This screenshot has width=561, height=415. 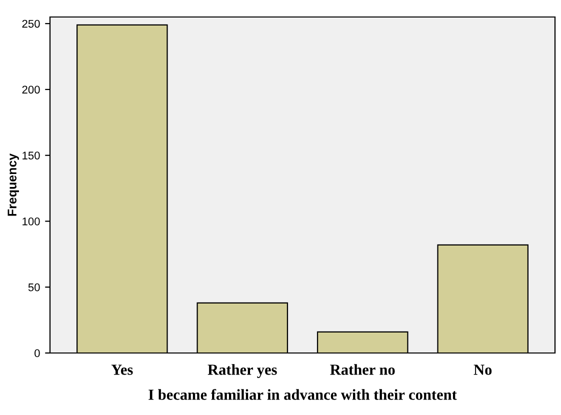 I want to click on y-axis-title: Frequency, so click(x=13, y=184).